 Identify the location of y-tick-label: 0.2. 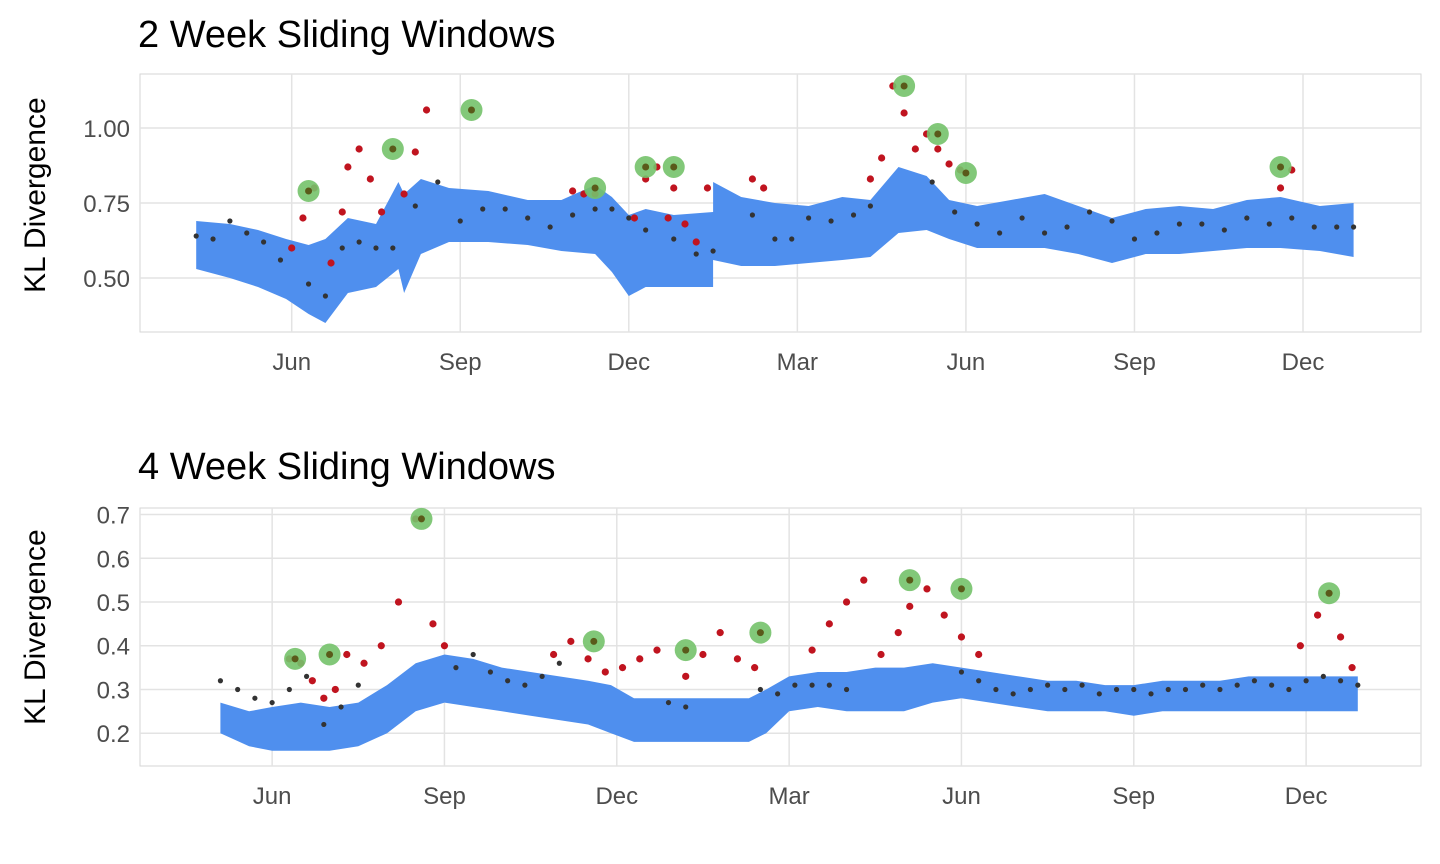
(113, 734).